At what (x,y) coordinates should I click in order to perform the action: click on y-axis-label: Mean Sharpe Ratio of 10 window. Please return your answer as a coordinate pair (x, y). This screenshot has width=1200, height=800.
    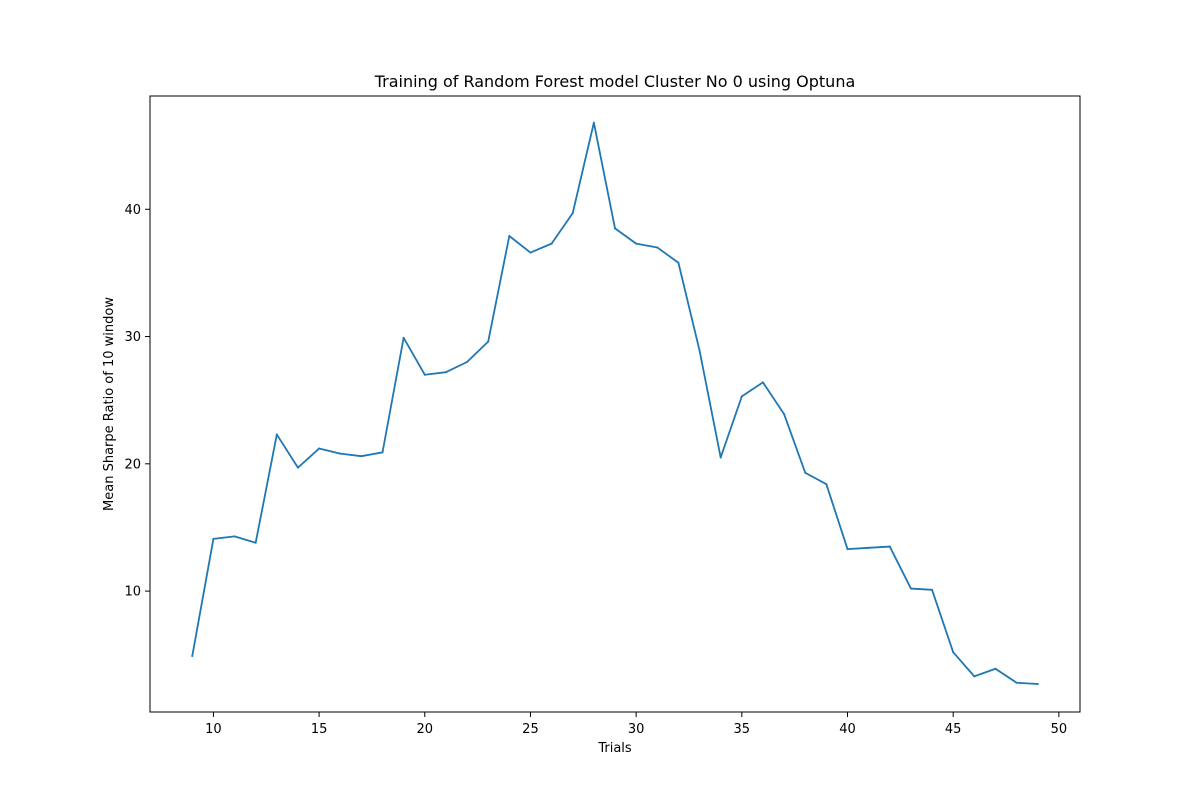
    Looking at the image, I should click on (109, 404).